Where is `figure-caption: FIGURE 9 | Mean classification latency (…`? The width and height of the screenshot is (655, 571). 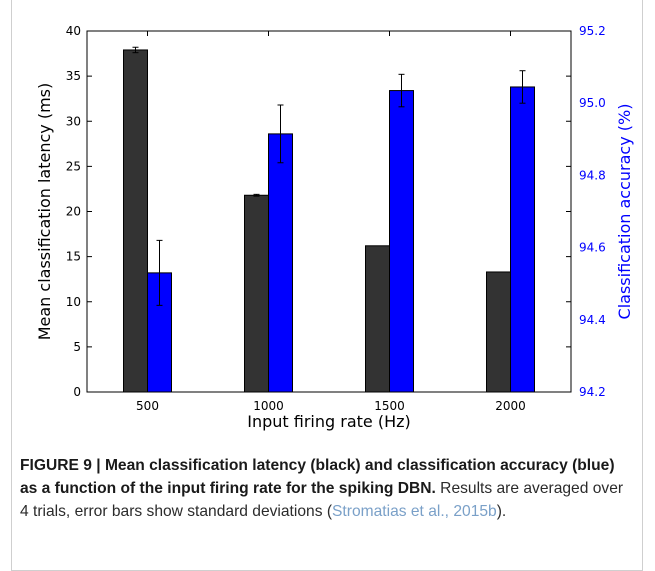
figure-caption: FIGURE 9 | Mean classification latency (… is located at coordinates (322, 488).